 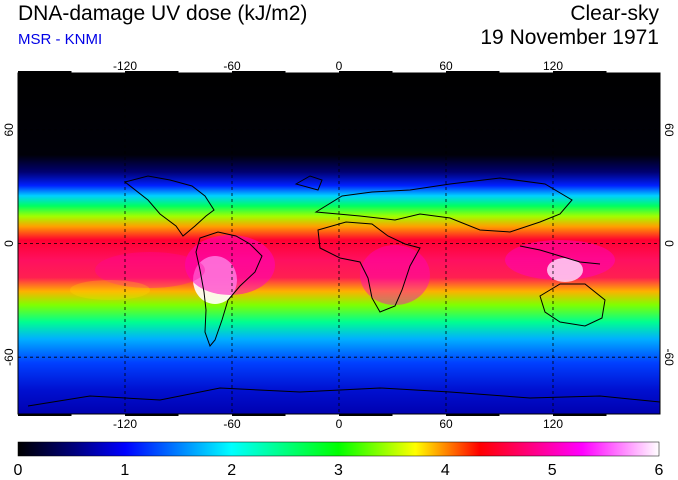 What do you see at coordinates (395, 275) in the screenshot?
I see `africa-high-area` at bounding box center [395, 275].